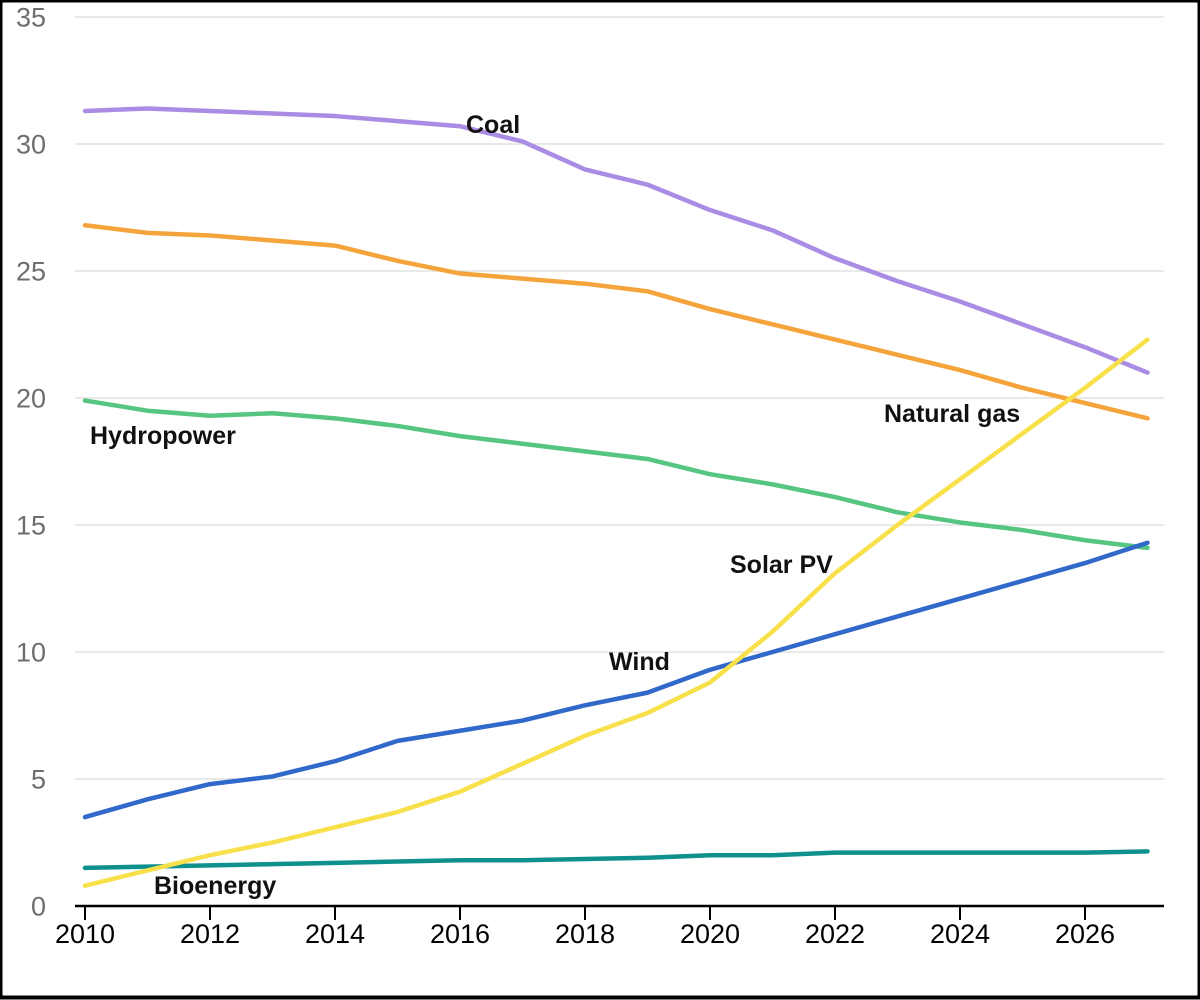  What do you see at coordinates (960, 934) in the screenshot?
I see `x-tick-label-2024: 2024` at bounding box center [960, 934].